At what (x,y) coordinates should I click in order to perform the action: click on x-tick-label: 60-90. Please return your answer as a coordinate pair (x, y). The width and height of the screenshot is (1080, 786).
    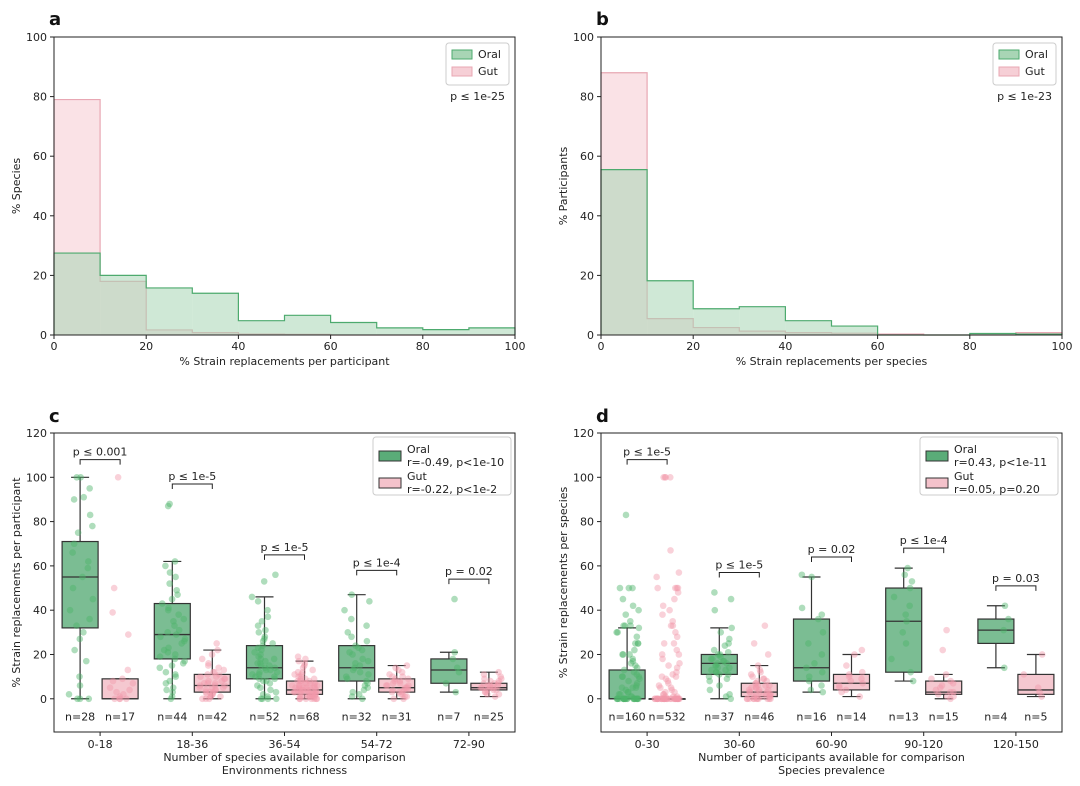
    Looking at the image, I should click on (832, 744).